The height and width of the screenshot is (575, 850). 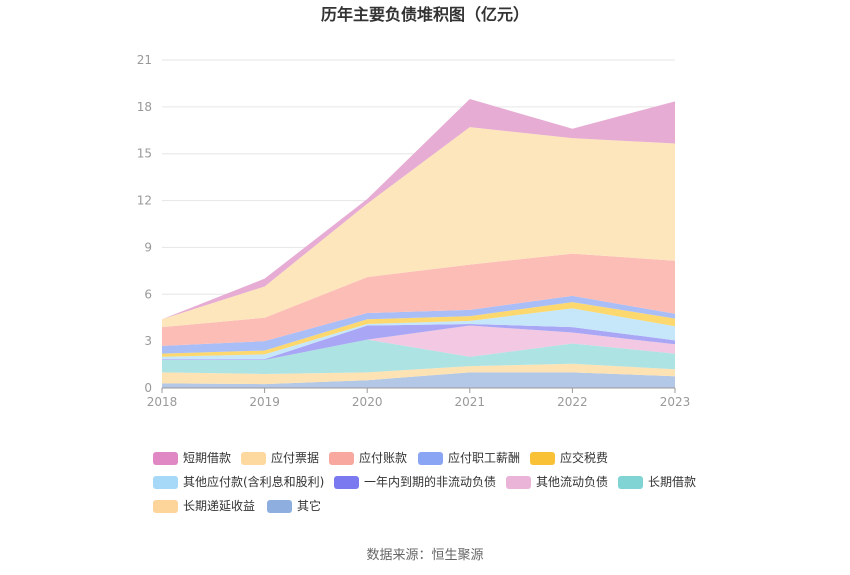 I want to click on chart-title: 历年主要负债堆积图（亿元）, so click(x=425, y=14).